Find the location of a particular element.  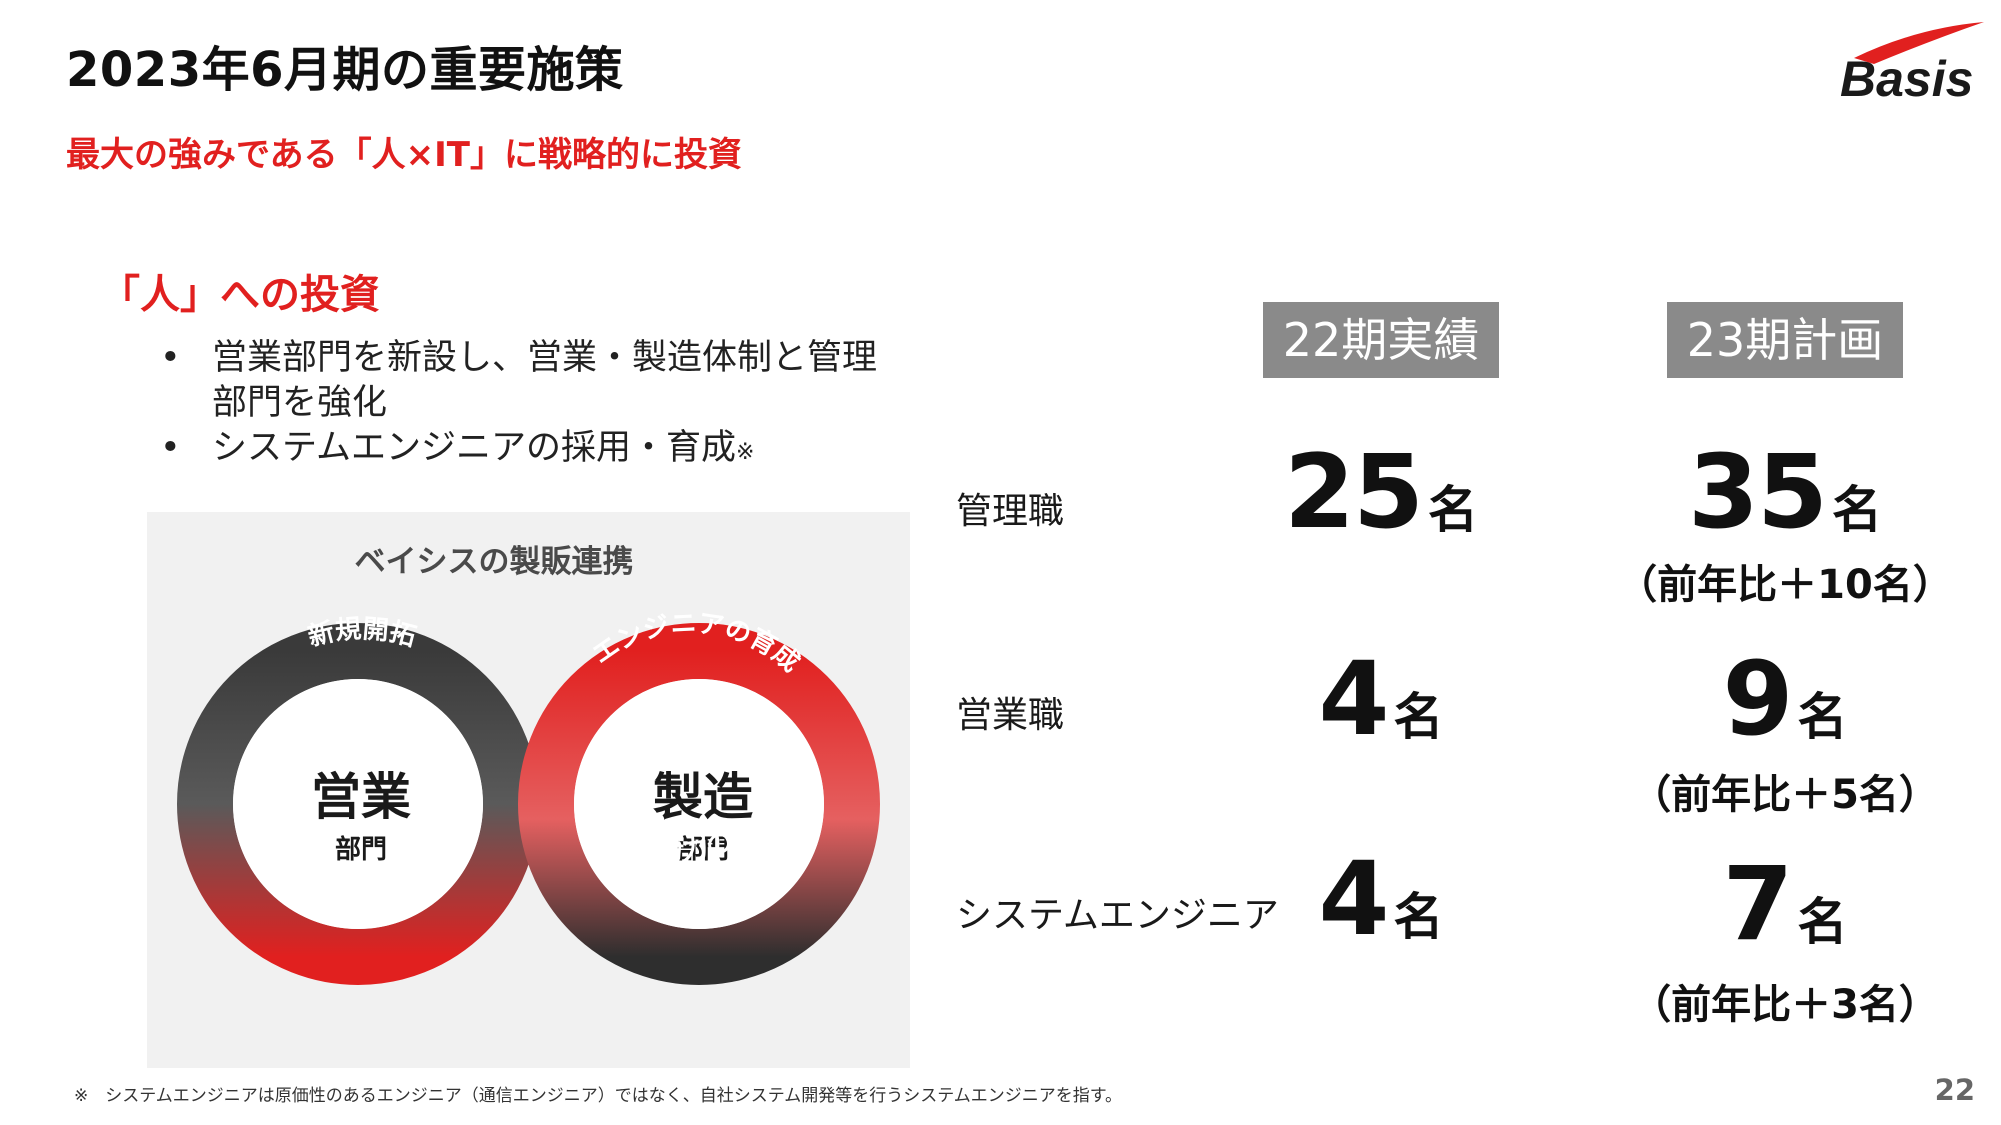

bullet-item: • 営業部門を新設し、営業・製造体制と管理部門を強化 is located at coordinates (520, 381).